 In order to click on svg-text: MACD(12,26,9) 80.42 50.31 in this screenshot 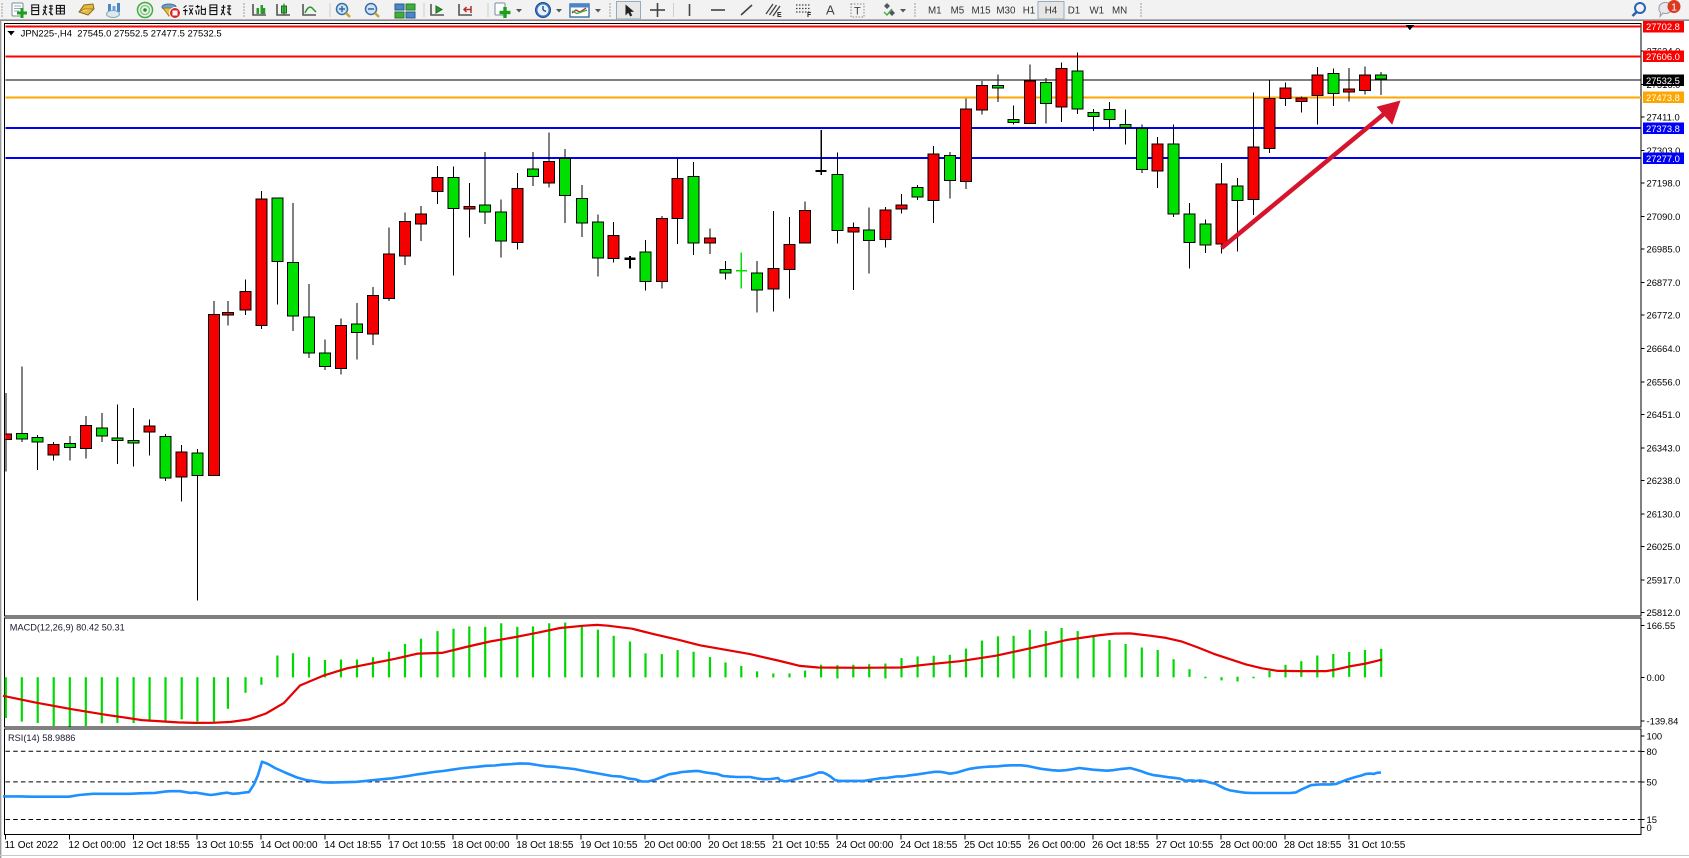, I will do `click(67, 628)`.